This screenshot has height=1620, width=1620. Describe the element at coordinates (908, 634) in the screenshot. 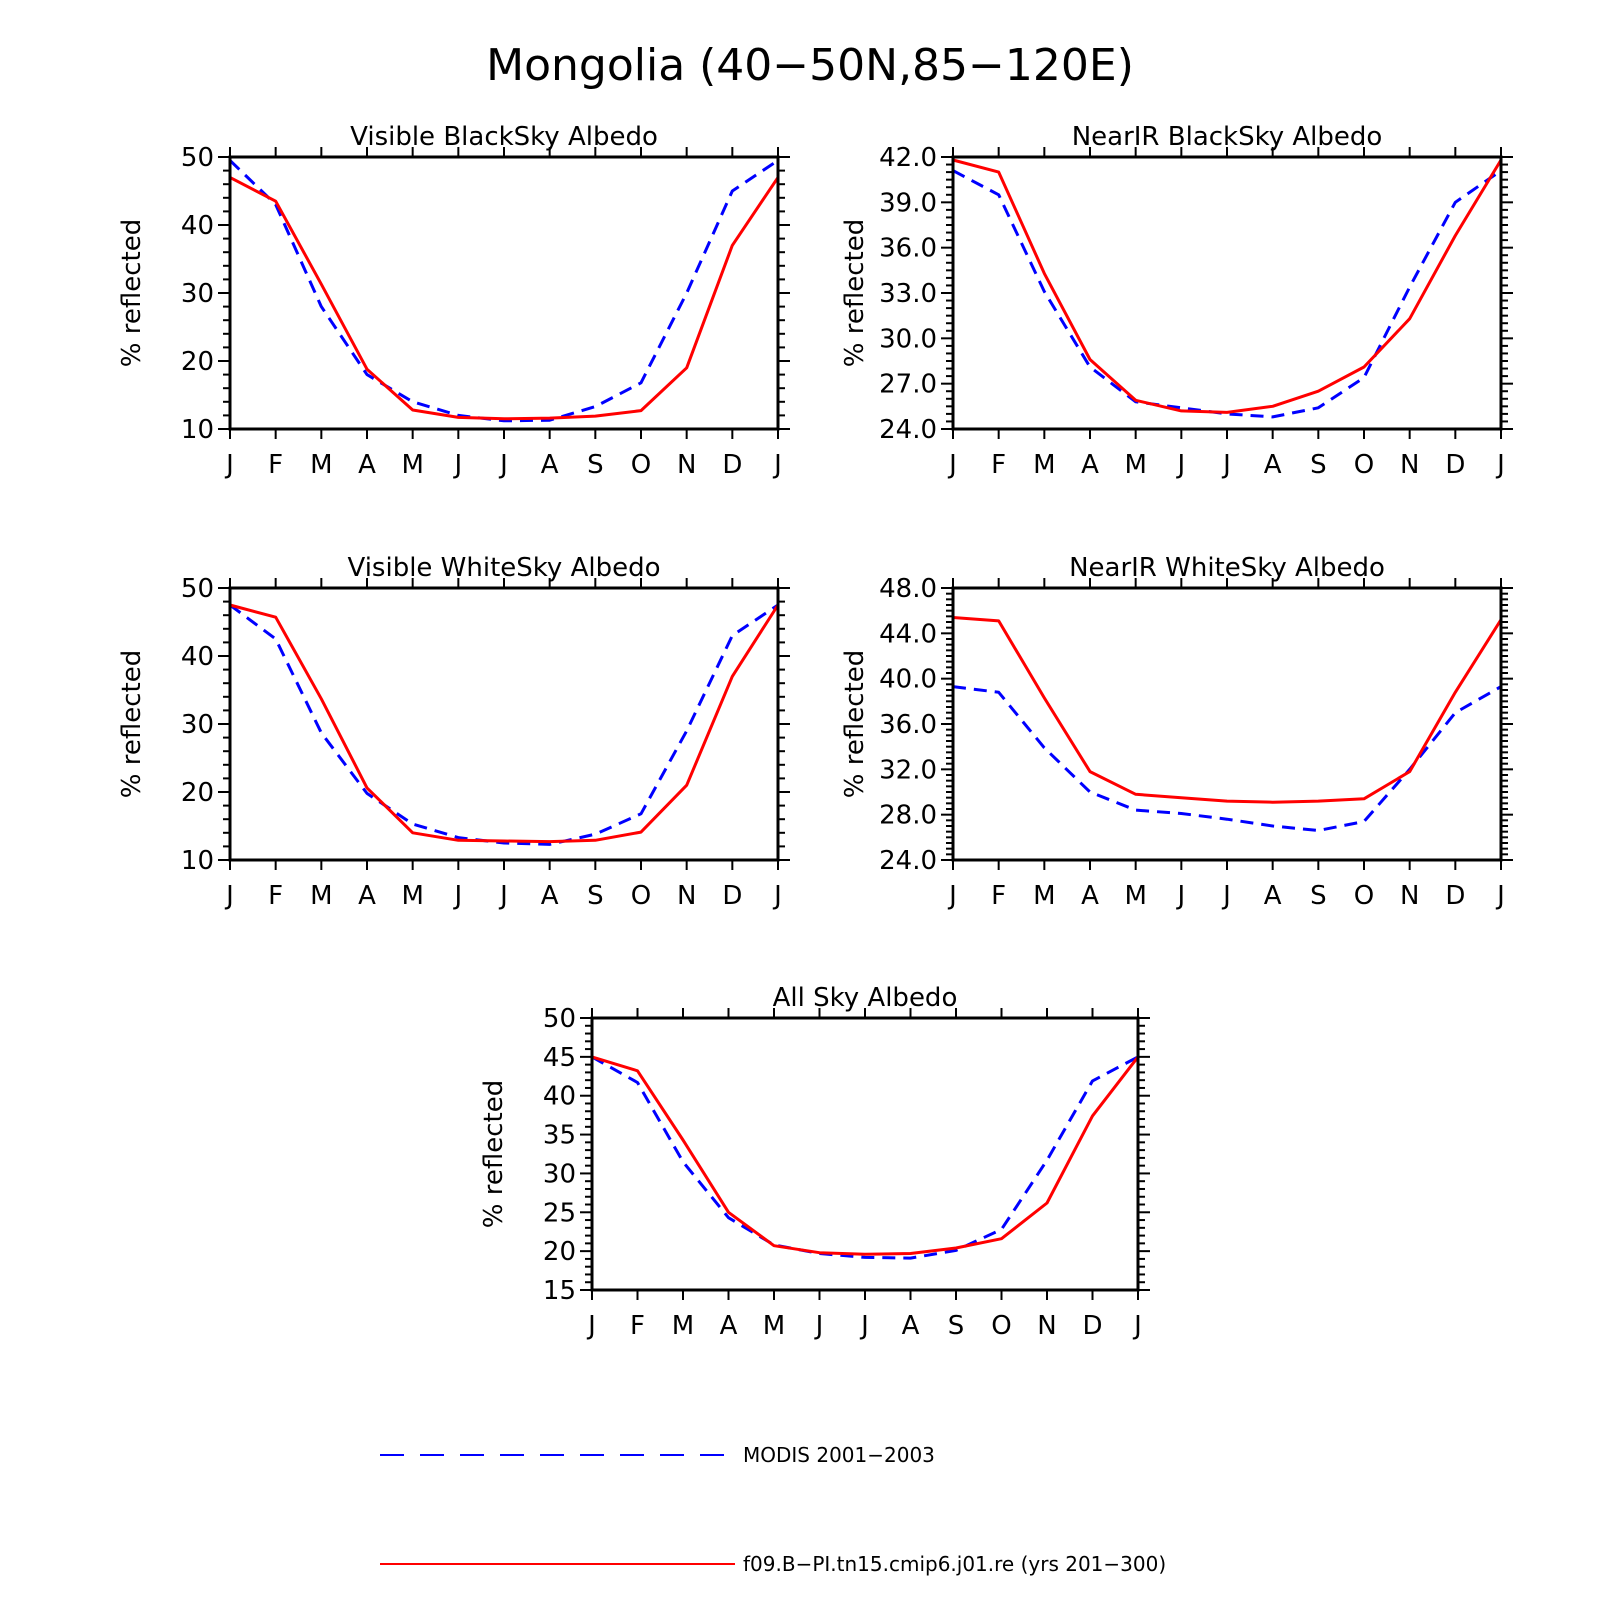

I see `y-tick-label: 44.0` at that location.